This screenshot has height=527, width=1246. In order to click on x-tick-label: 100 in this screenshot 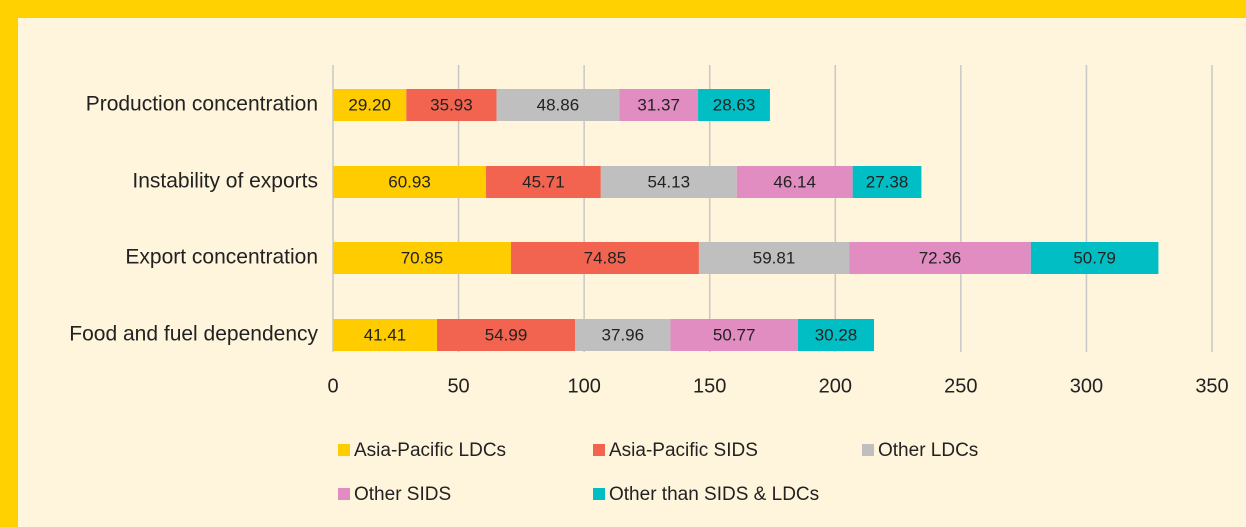, I will do `click(583, 386)`.